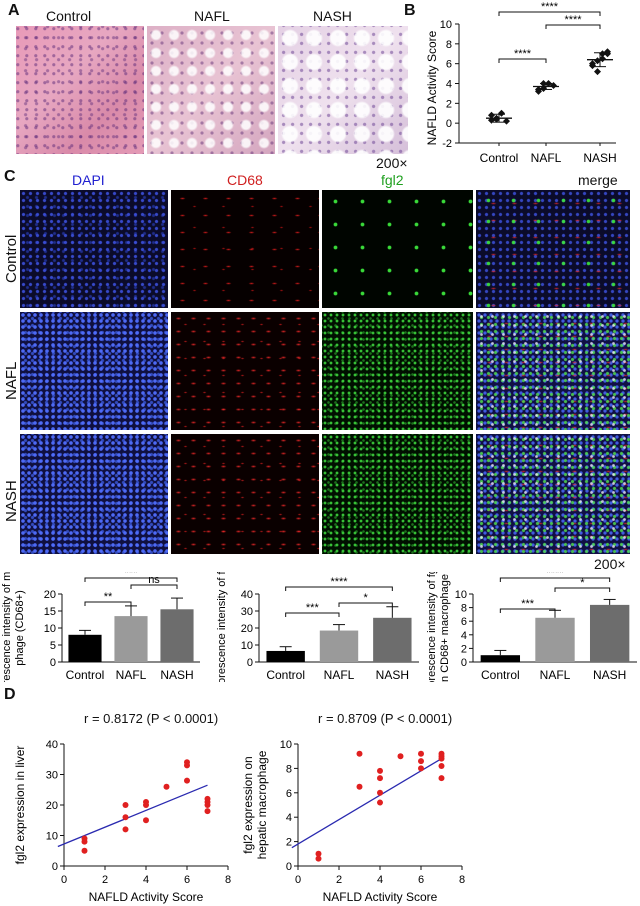 The height and width of the screenshot is (906, 640). I want to click on bar-chart-ytick-label: 40, so click(247, 595).